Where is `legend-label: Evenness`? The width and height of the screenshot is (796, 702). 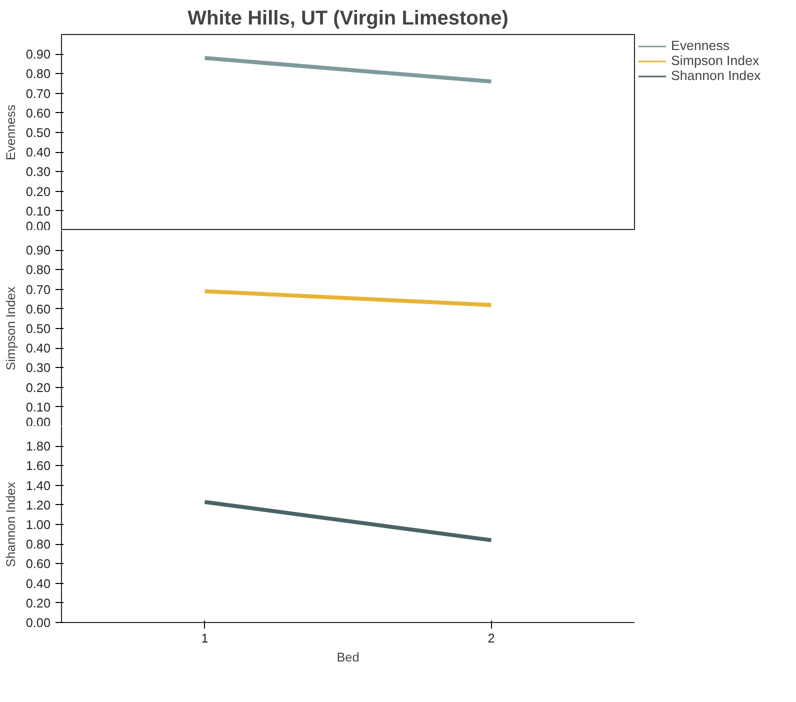
legend-label: Evenness is located at coordinates (700, 45).